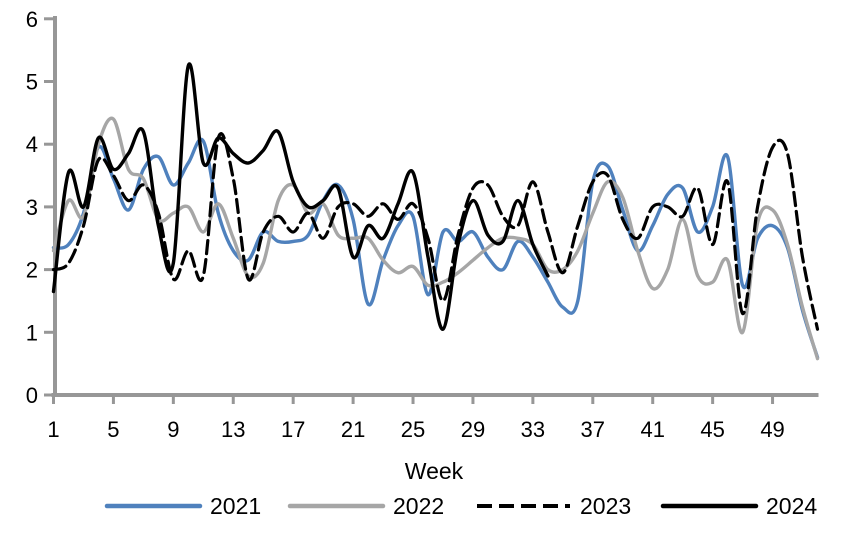 Image resolution: width=852 pixels, height=536 pixels. I want to click on x-axis-tick-label: 5, so click(113, 429).